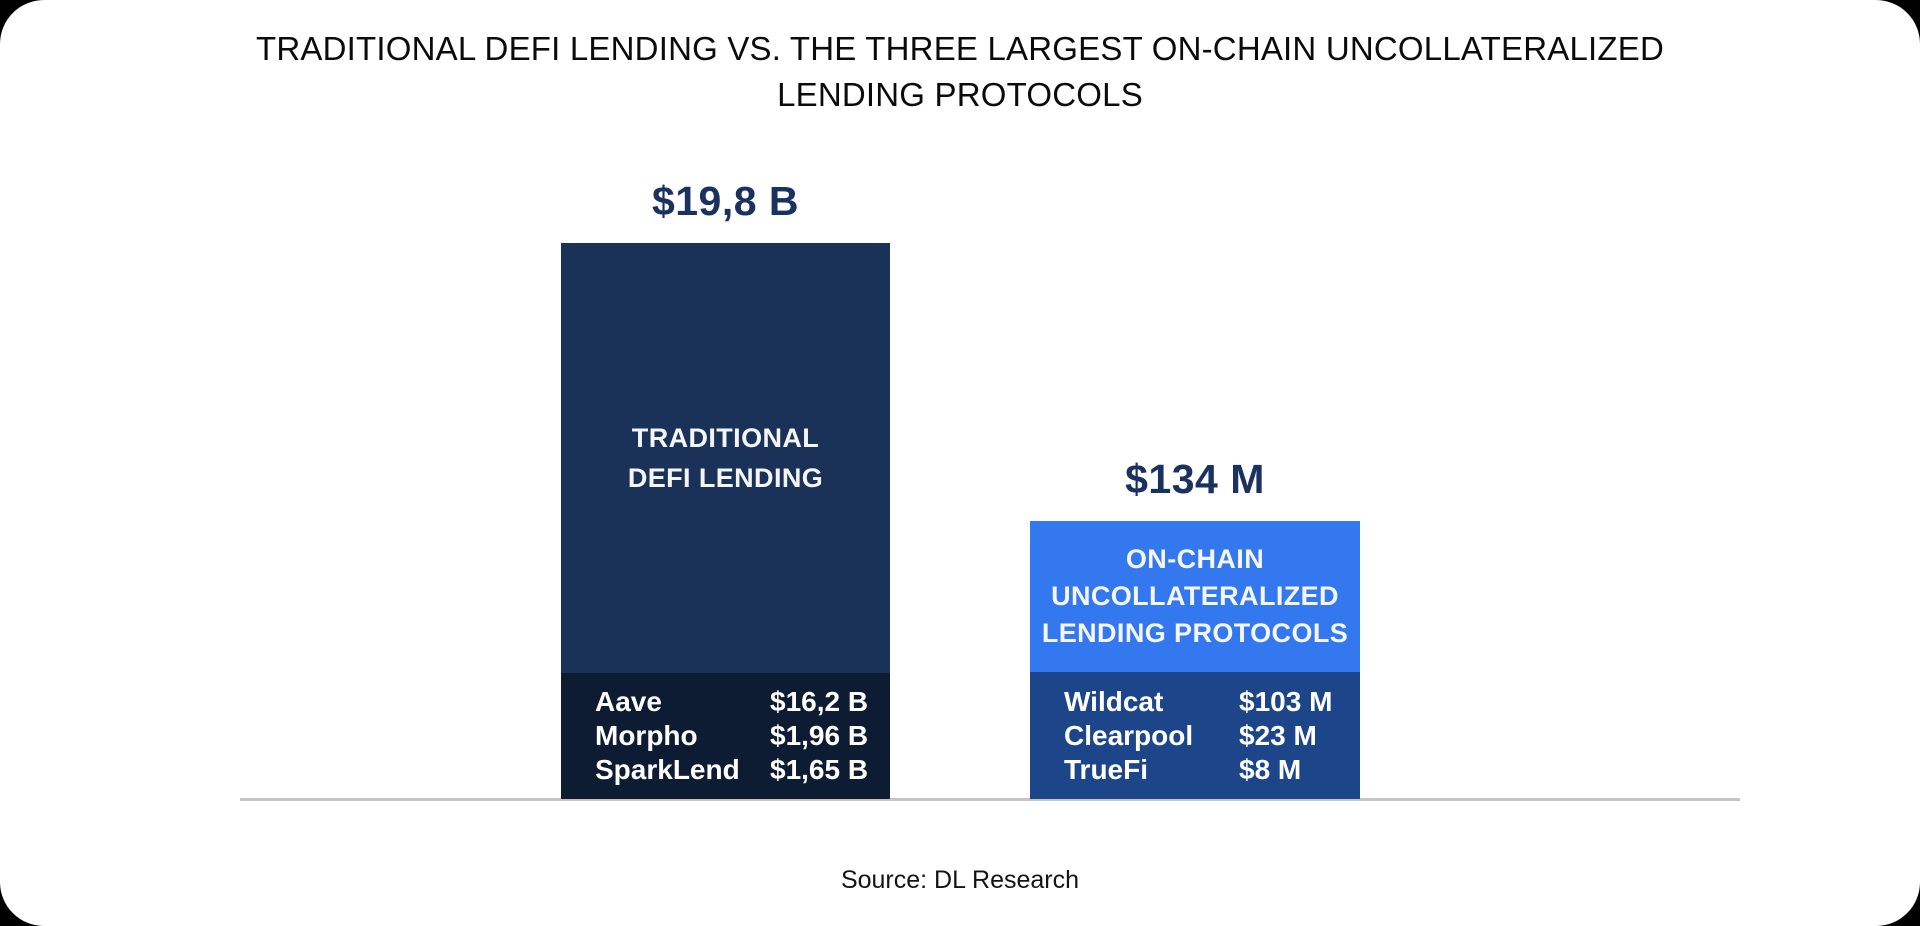 The image size is (1920, 926). What do you see at coordinates (819, 735) in the screenshot?
I see `protocol-value: $1,96 B` at bounding box center [819, 735].